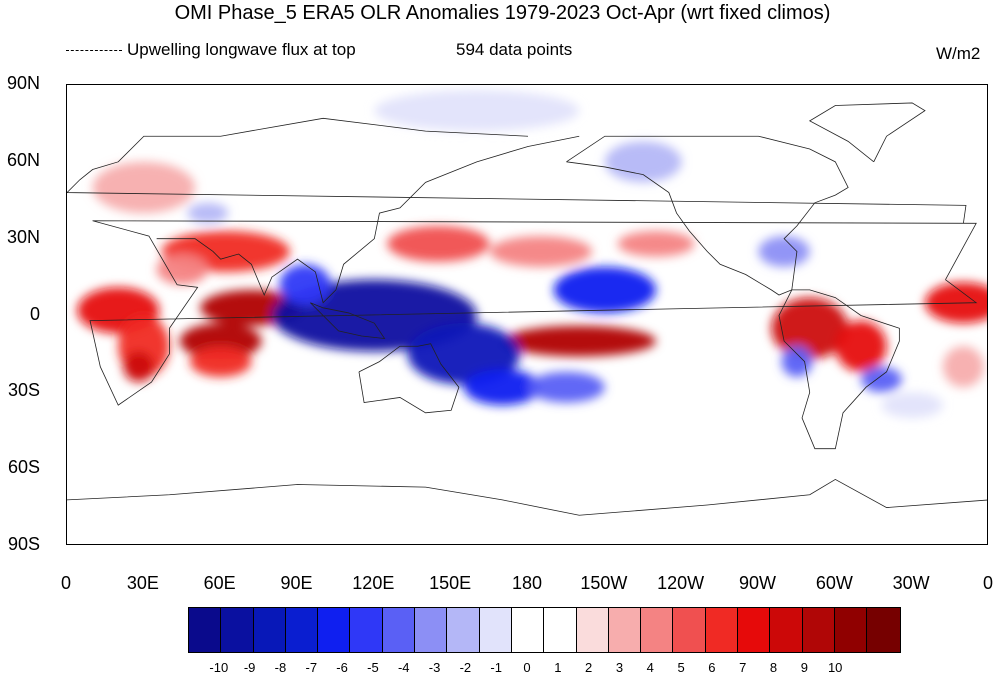 This screenshot has width=1005, height=676. What do you see at coordinates (757, 583) in the screenshot?
I see `x-tick-label: 90W` at bounding box center [757, 583].